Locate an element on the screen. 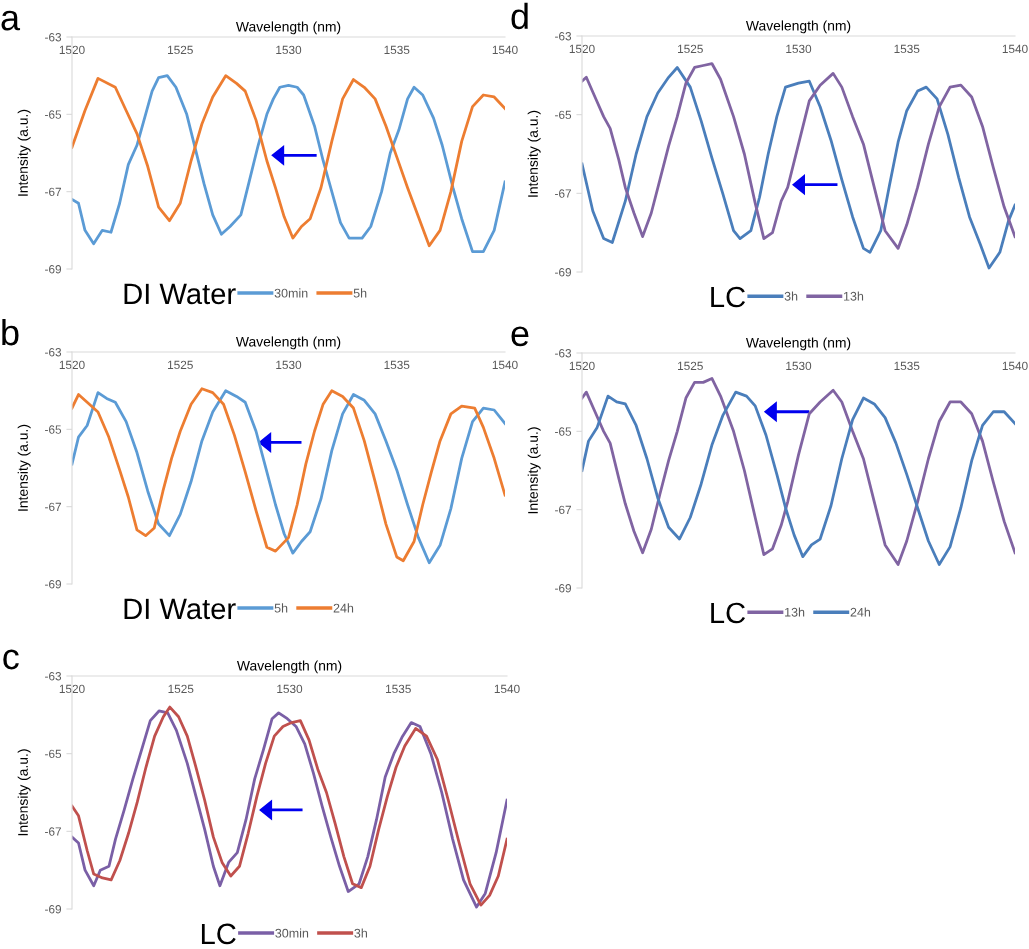  chart-title: e is located at coordinates (520, 336).